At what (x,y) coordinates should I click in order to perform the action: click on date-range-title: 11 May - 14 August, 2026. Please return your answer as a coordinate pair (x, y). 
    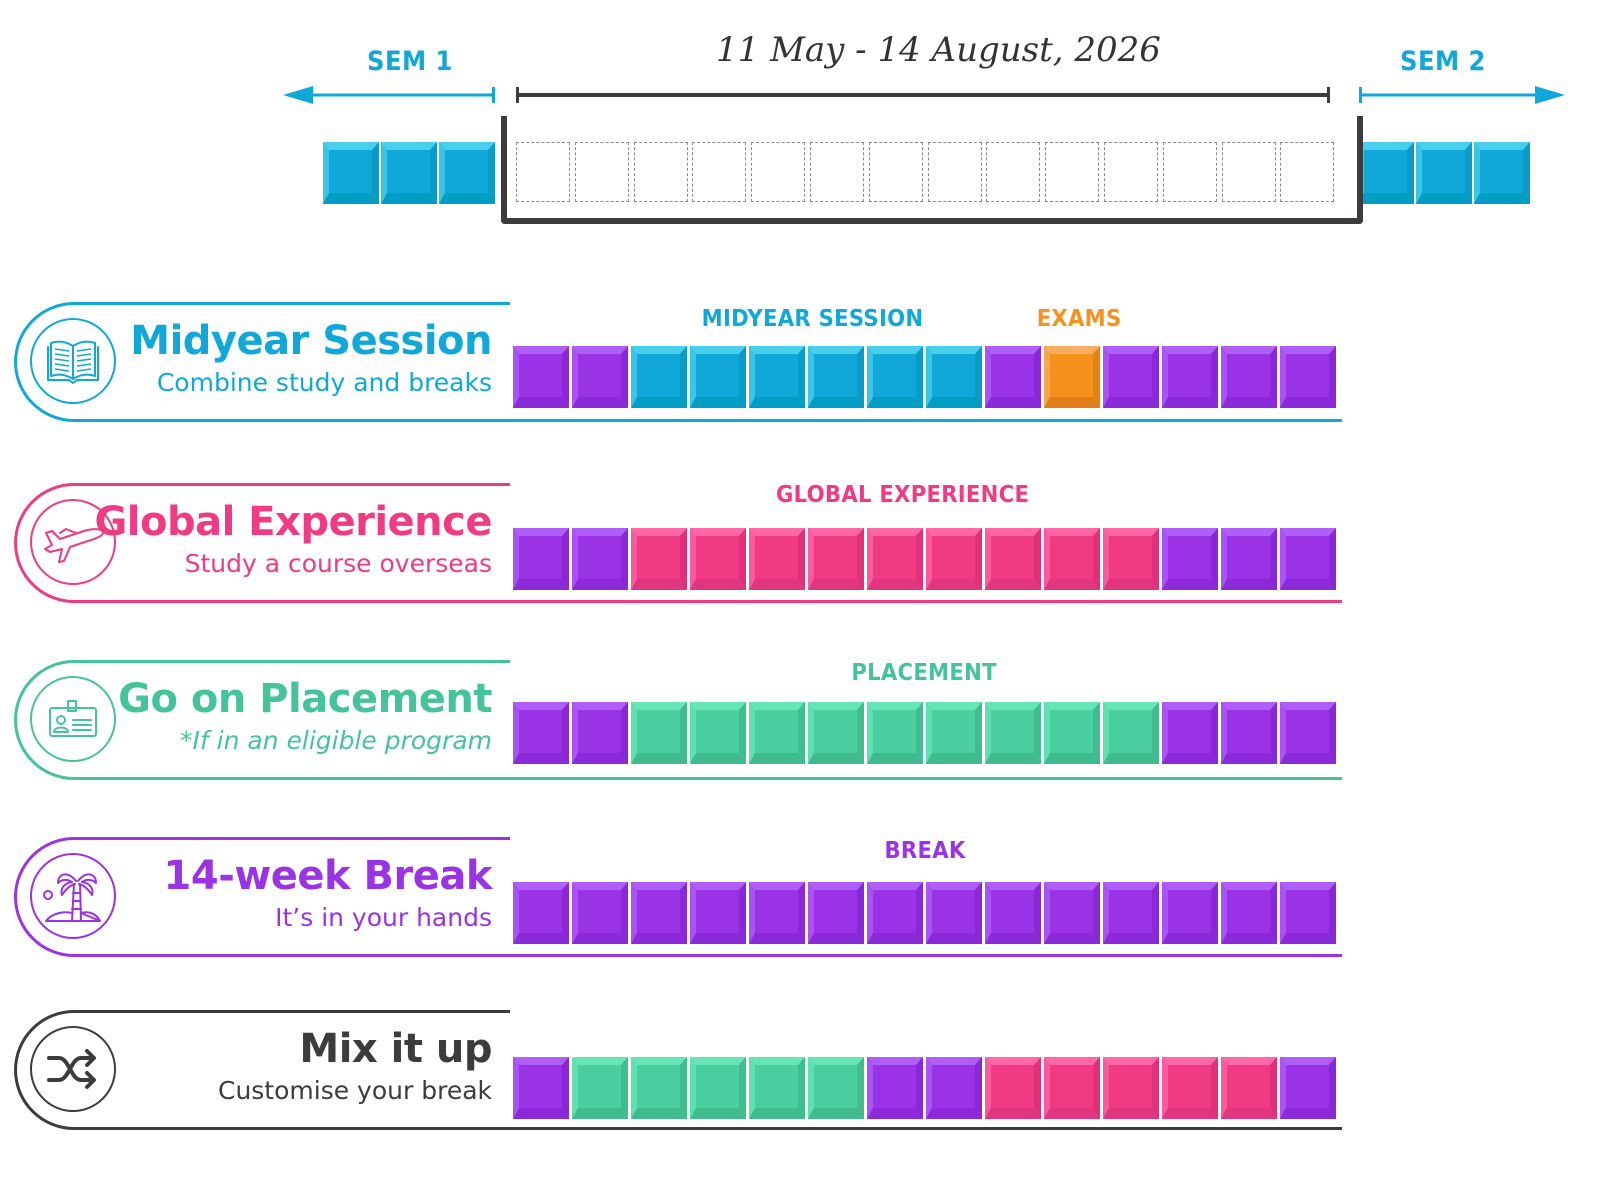
    Looking at the image, I should click on (938, 50).